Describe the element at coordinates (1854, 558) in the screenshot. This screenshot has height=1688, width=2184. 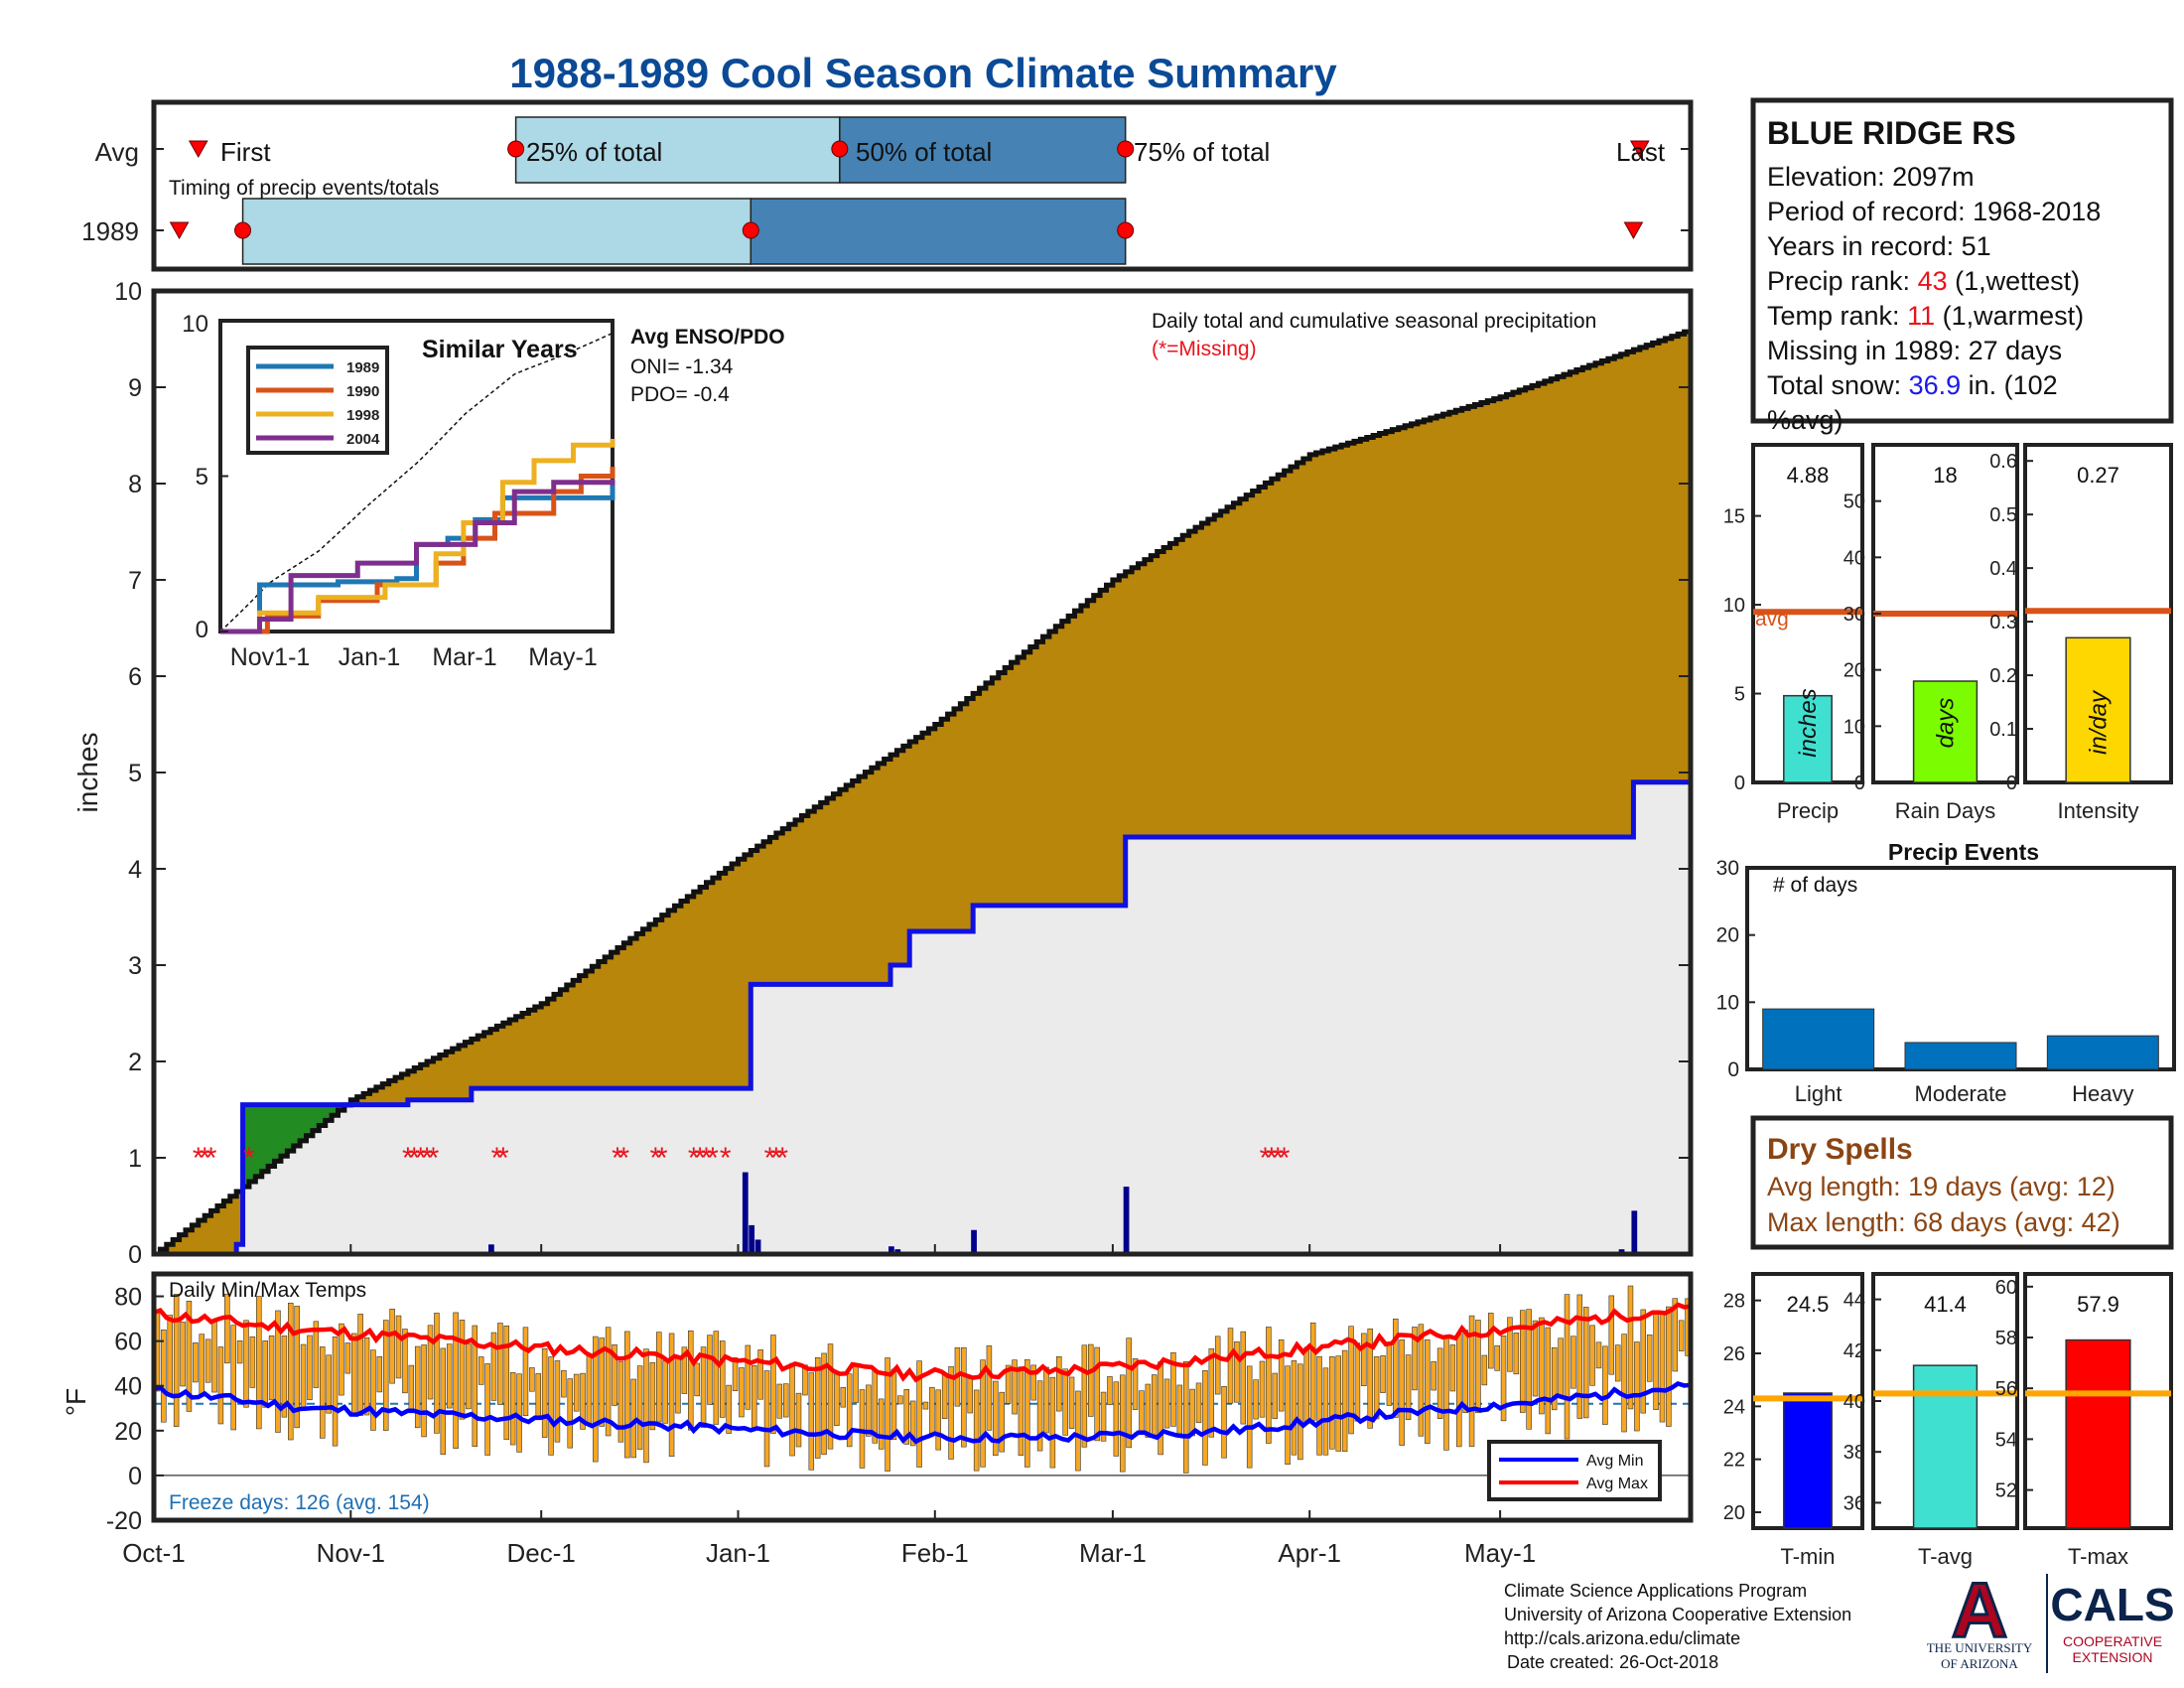
I see `rain-days-y-tick-label: 40` at that location.